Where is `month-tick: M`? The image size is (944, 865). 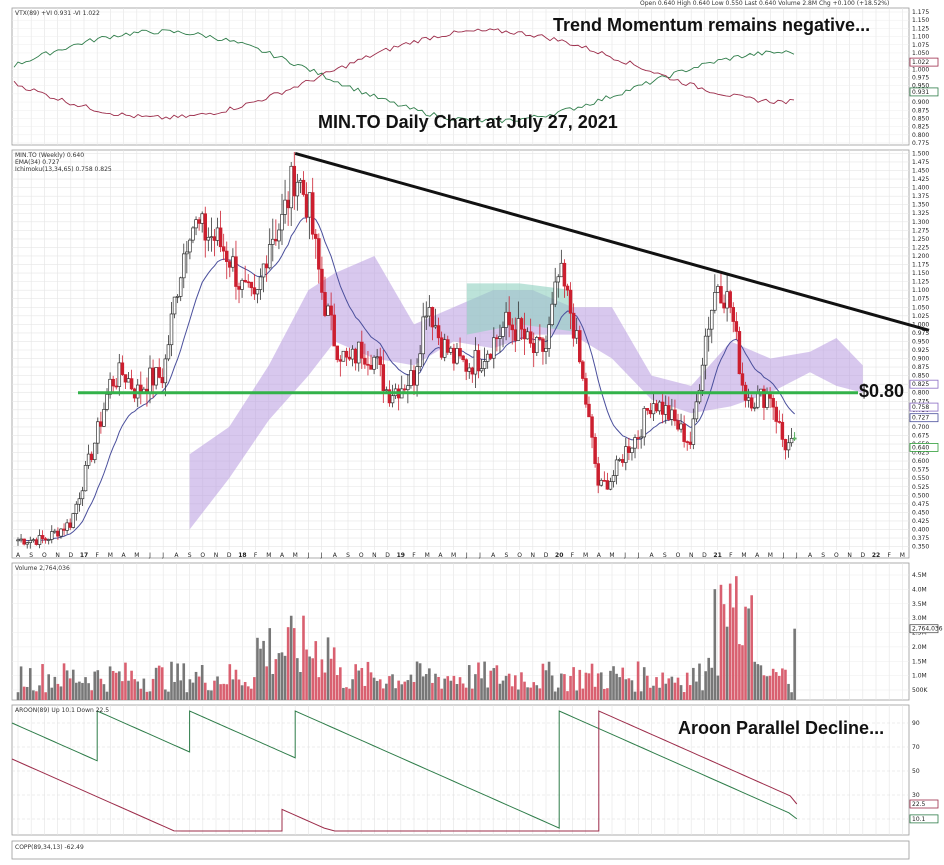 month-tick: M is located at coordinates (295, 555).